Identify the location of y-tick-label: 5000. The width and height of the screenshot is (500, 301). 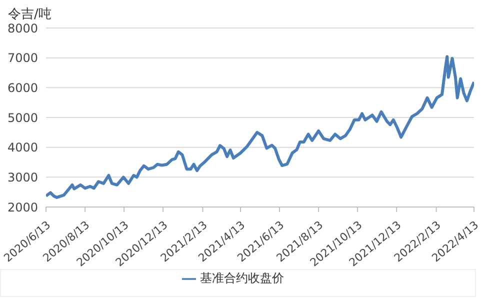
(22, 117).